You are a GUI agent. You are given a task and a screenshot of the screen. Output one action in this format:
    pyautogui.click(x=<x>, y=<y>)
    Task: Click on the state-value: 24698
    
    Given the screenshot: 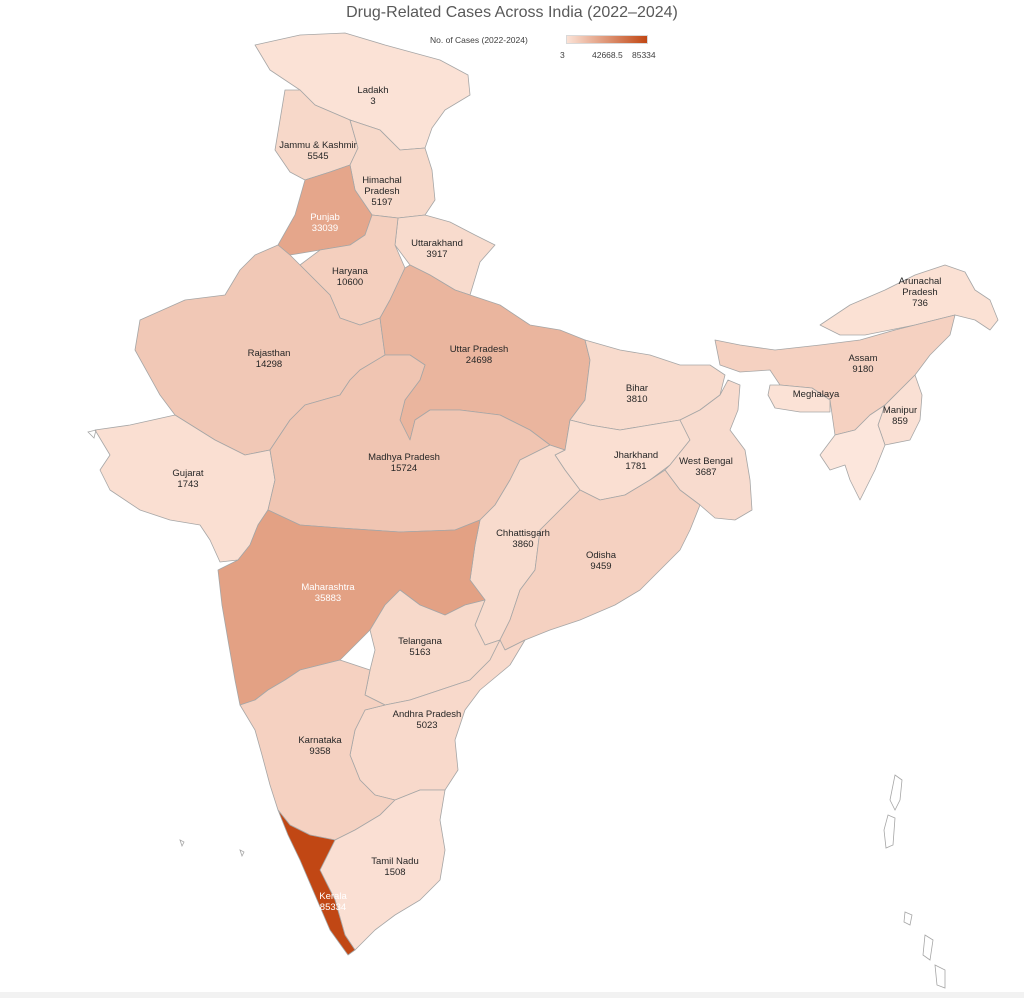 What is the action you would take?
    pyautogui.click(x=479, y=360)
    